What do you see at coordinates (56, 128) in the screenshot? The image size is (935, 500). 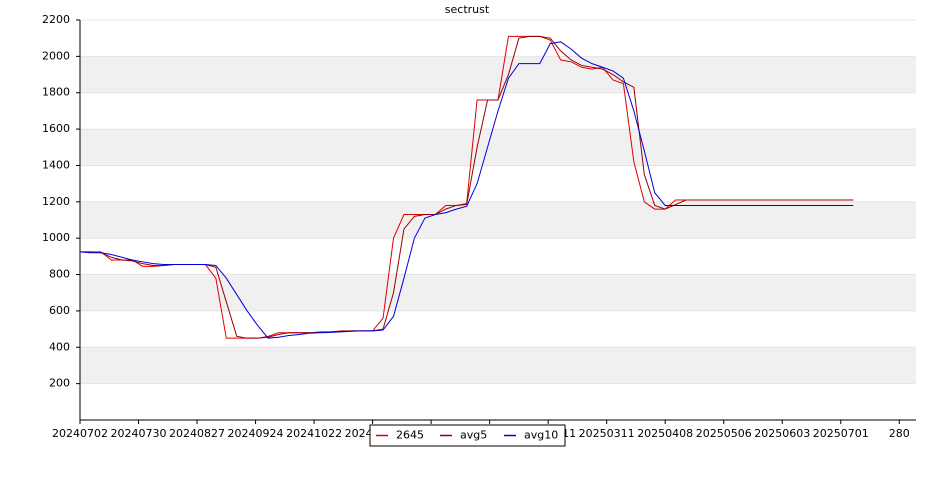 I see `y-tick-label: 1600` at bounding box center [56, 128].